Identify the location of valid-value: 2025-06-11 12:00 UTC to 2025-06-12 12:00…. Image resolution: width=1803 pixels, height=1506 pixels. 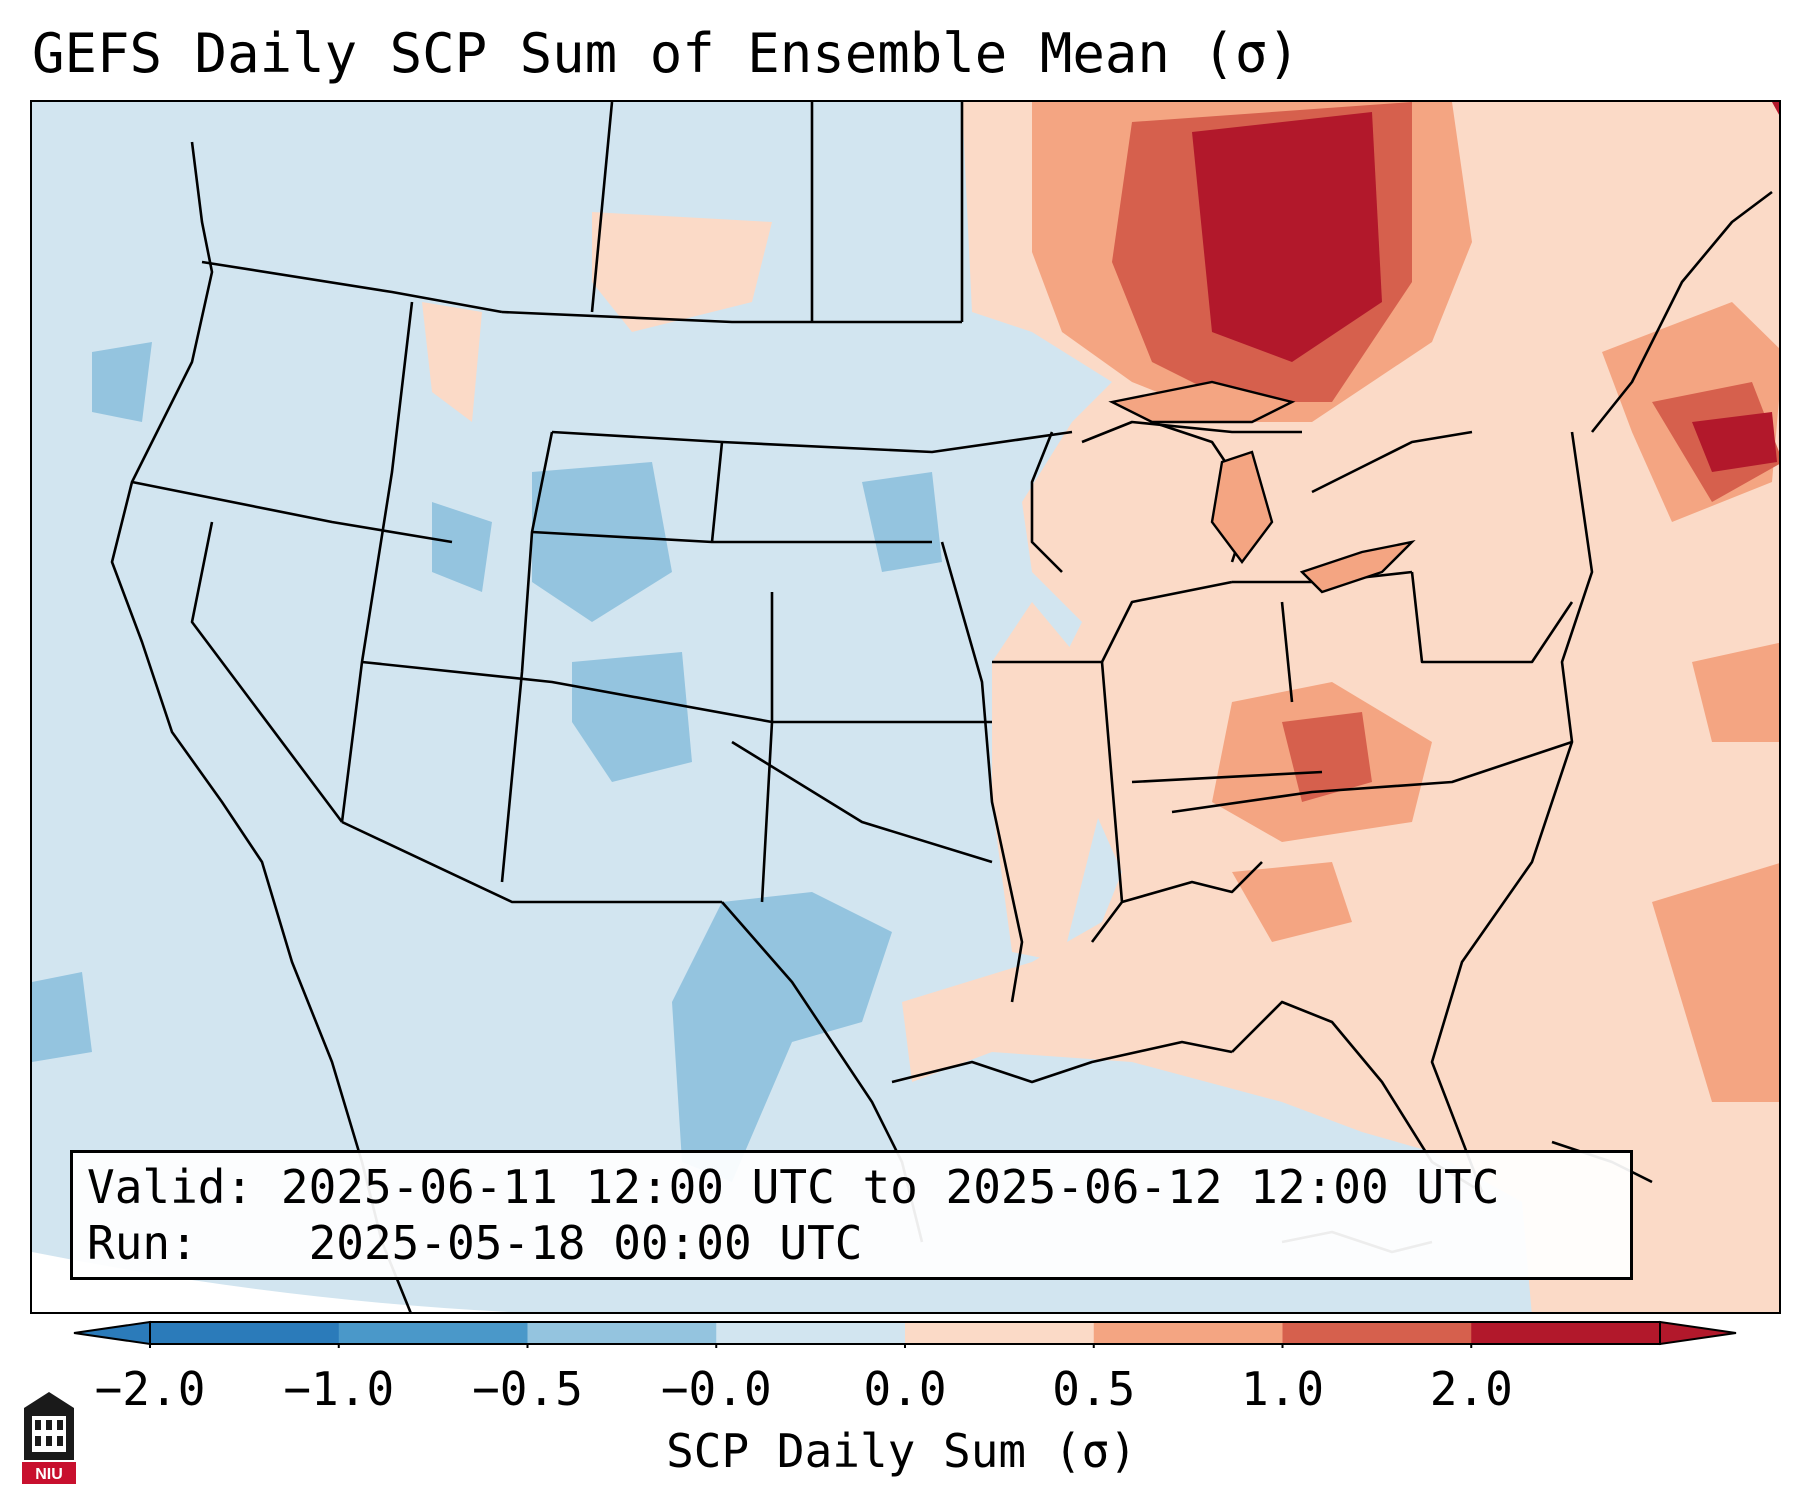
(890, 1187).